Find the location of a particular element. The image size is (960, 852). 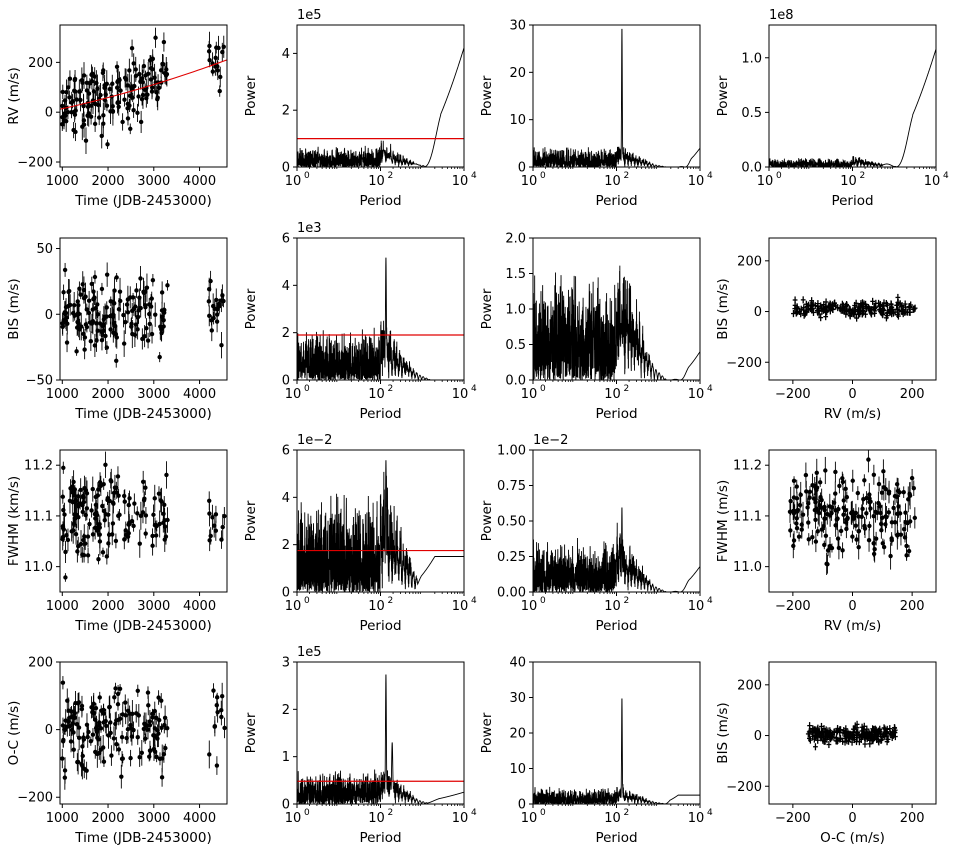

x-tick-exponent: 2 is located at coordinates (863, 176).